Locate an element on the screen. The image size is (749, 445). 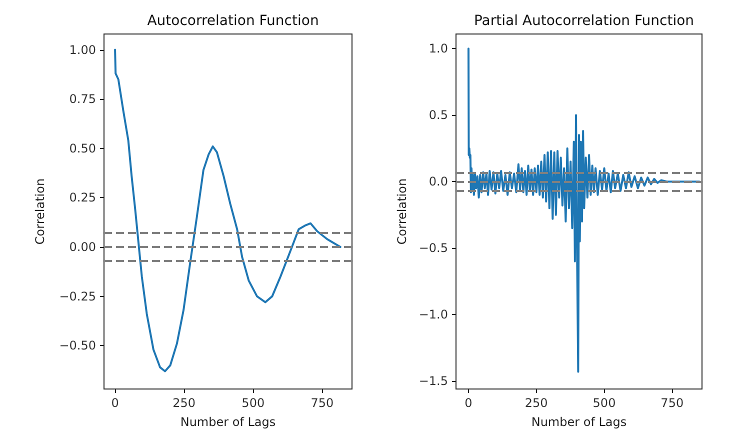
y-tick-label: −1.5 is located at coordinates (433, 381).